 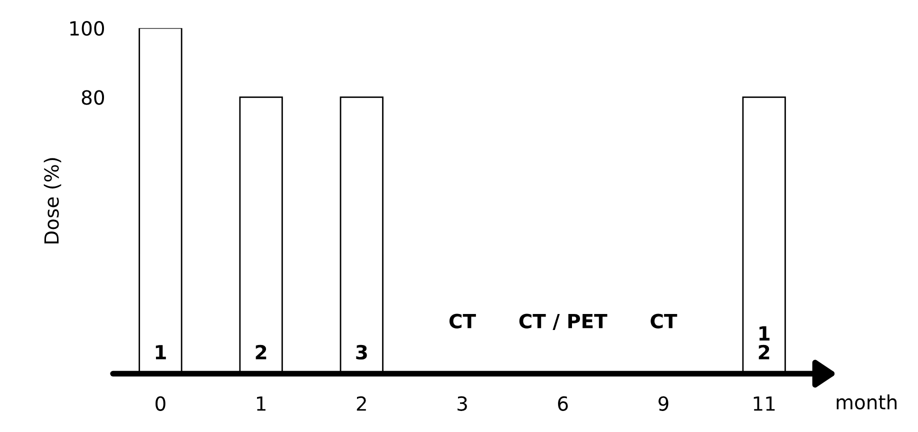 I want to click on y-tick-label: 100, so click(x=87, y=28).